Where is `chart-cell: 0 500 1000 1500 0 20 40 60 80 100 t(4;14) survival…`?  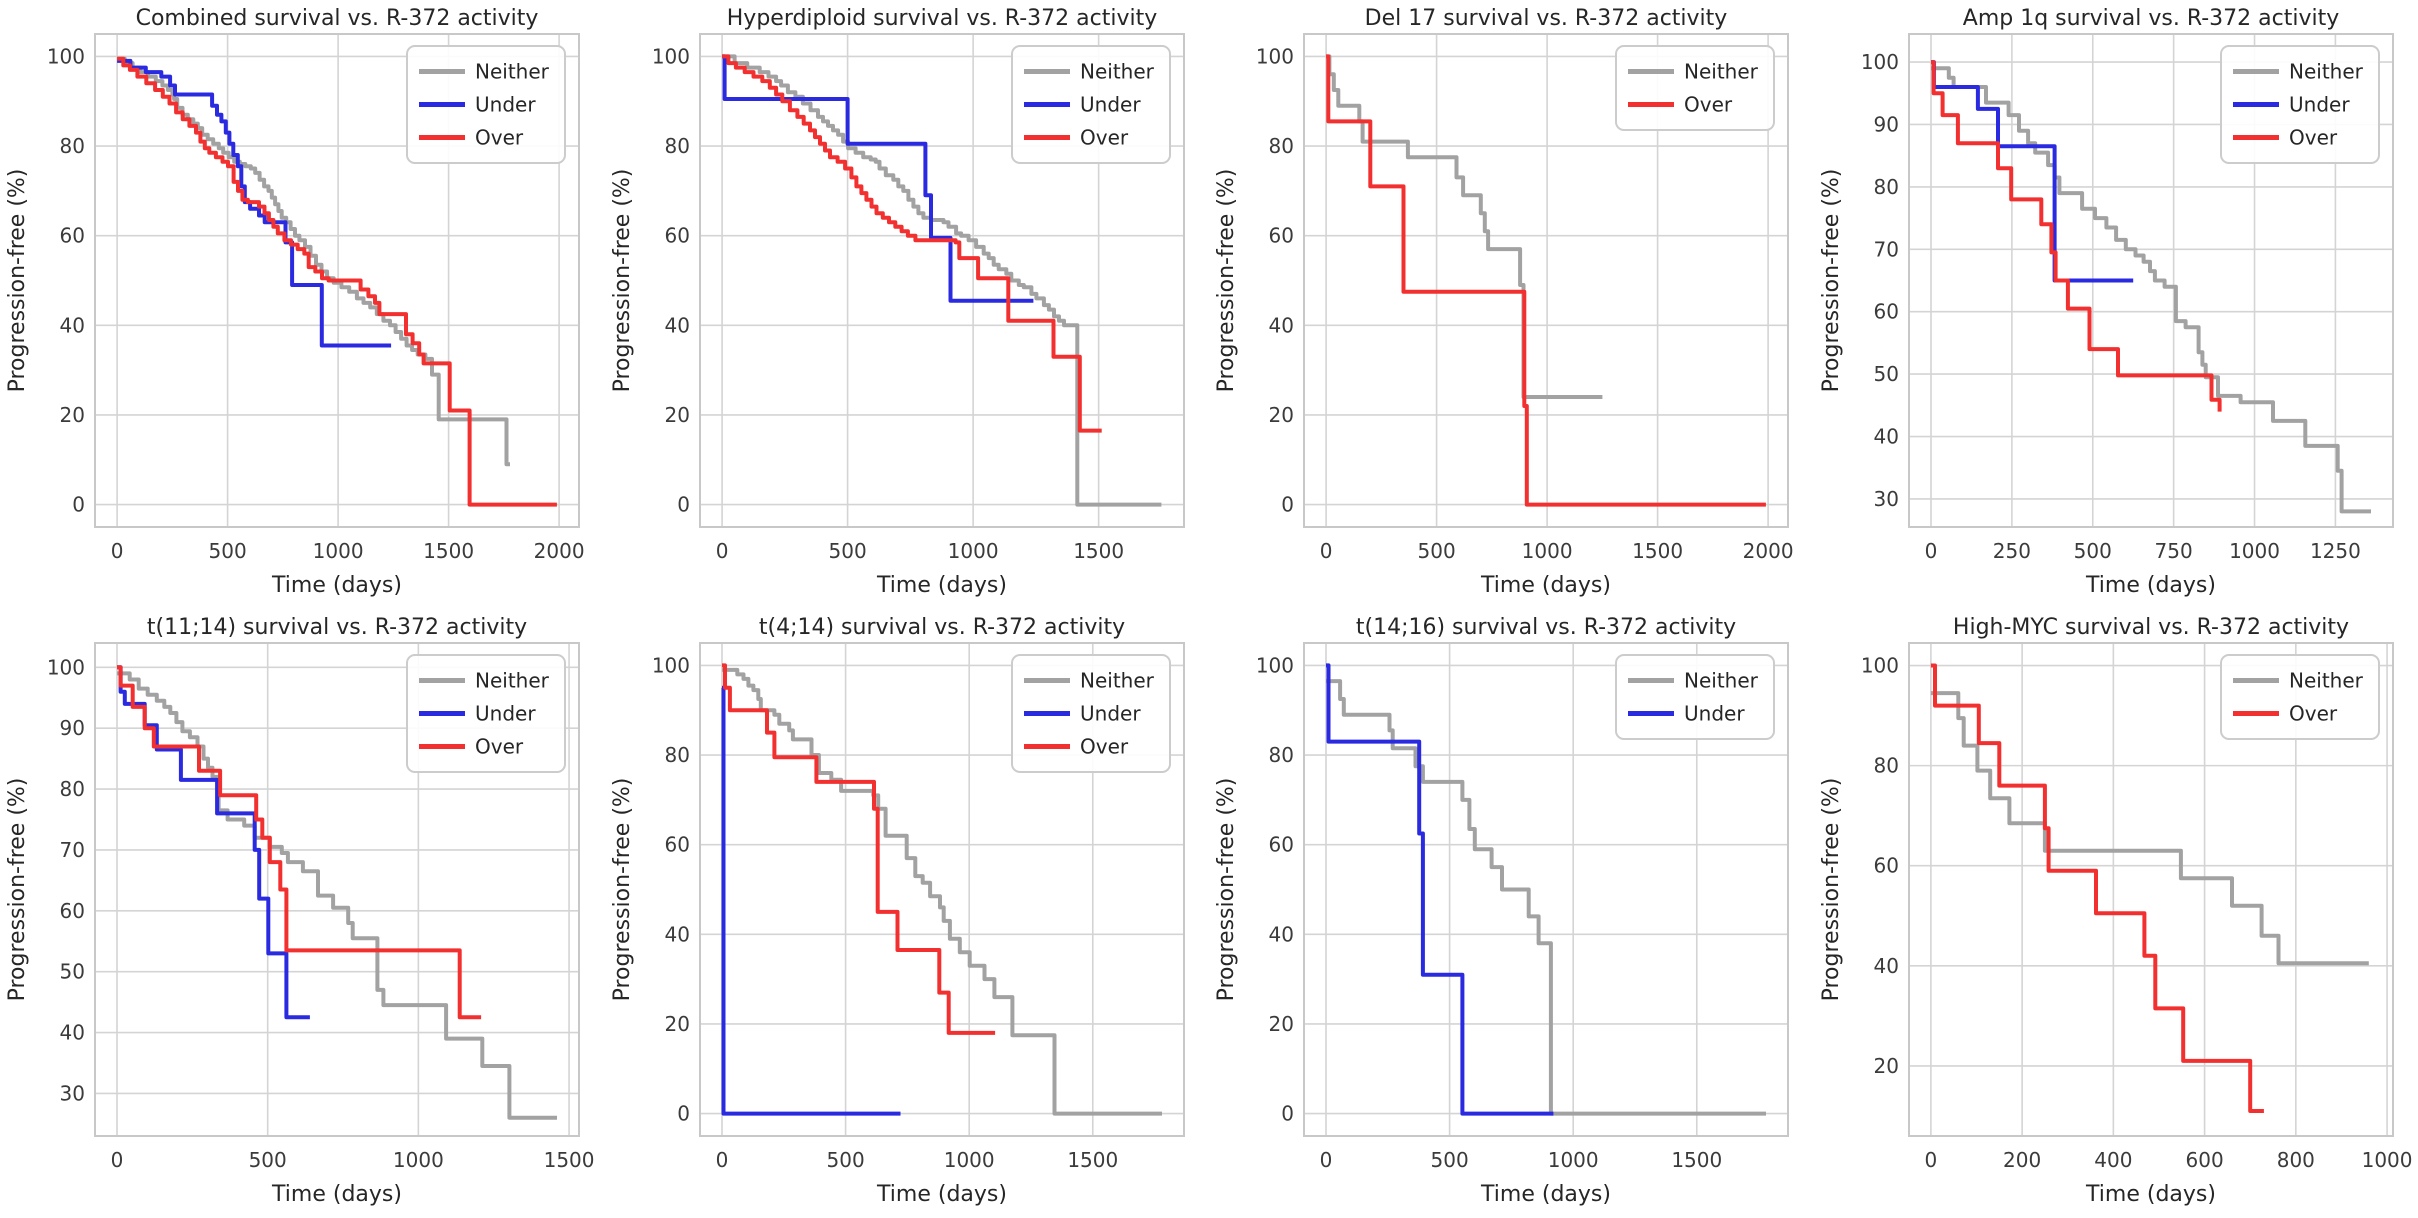 chart-cell: 0 500 1000 1500 0 20 40 60 80 100 t(4;14) survival… is located at coordinates (906, 913).